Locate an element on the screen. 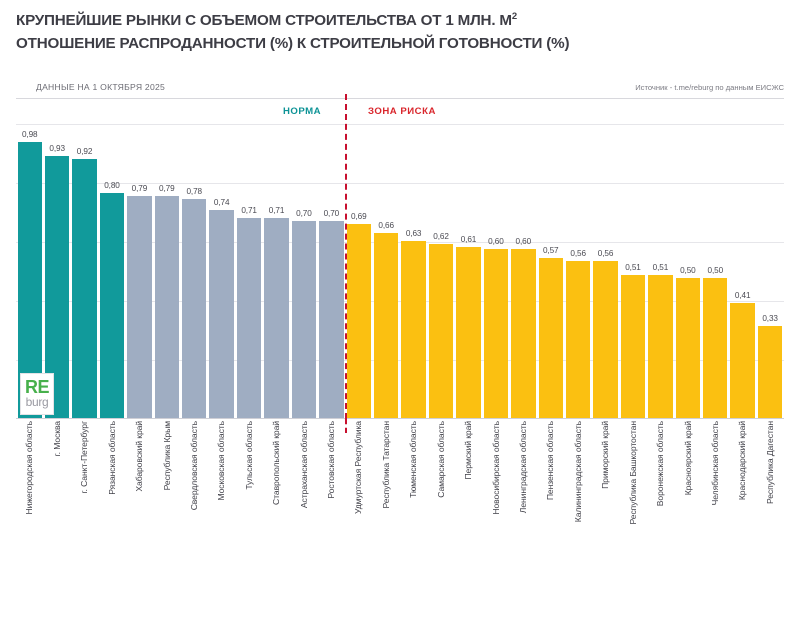 This screenshot has height=623, width=800. axis-label-cell: Тюменская область is located at coordinates (413, 499).